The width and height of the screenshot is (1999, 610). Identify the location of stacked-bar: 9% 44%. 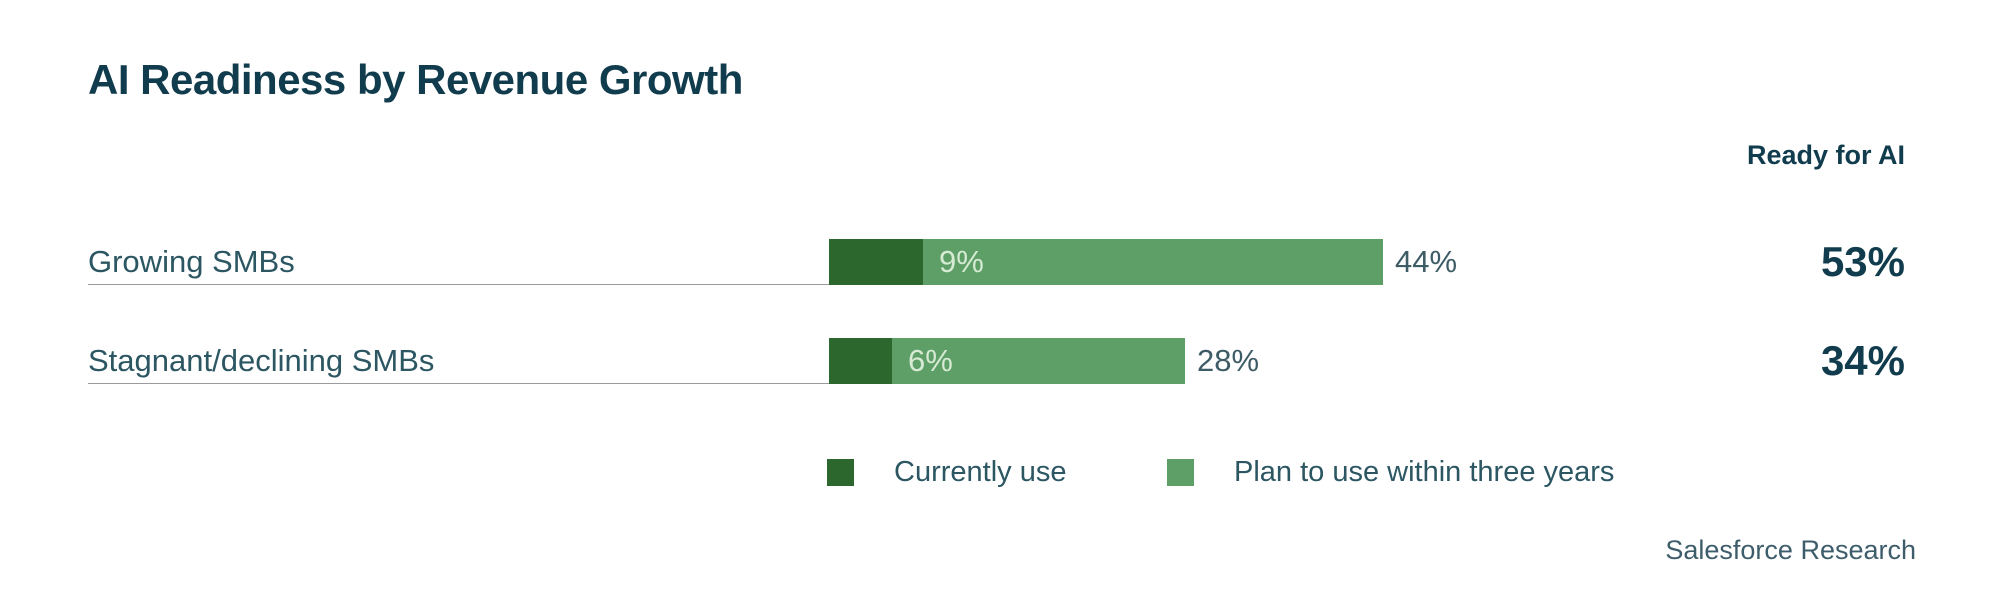
(1143, 262).